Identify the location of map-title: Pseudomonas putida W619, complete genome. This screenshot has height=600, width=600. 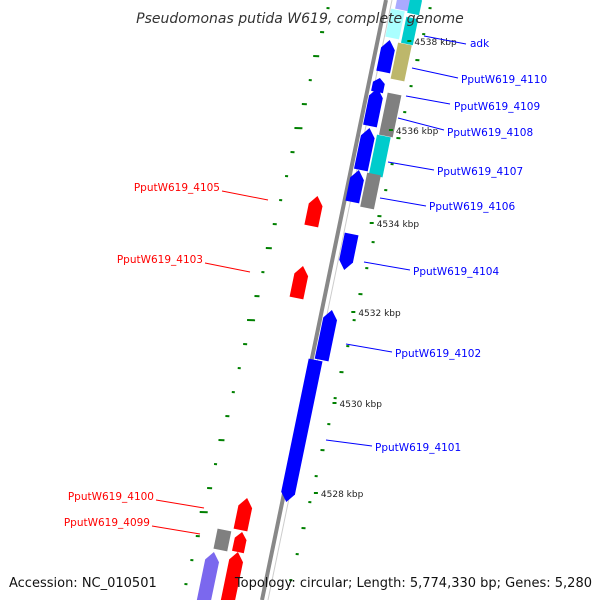
(300, 19).